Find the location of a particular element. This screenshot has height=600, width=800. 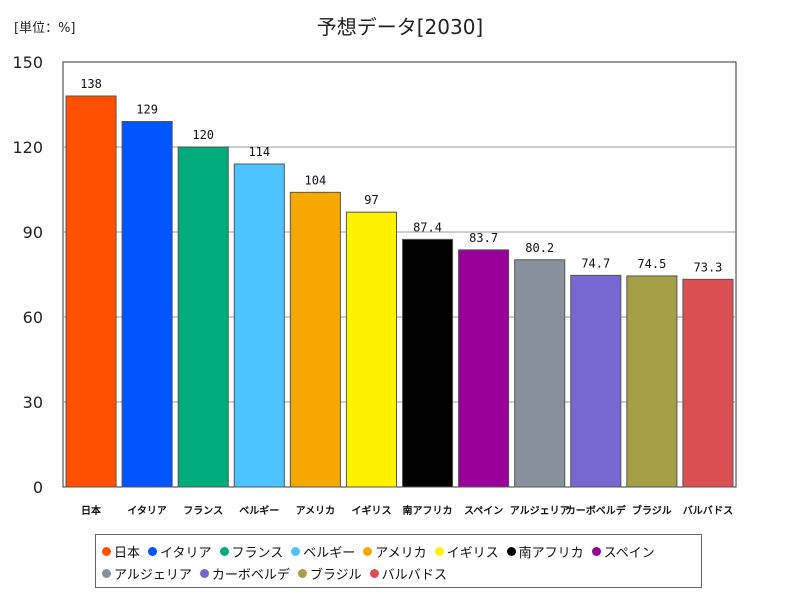

x-tick-label: バルバドス is located at coordinates (708, 511).